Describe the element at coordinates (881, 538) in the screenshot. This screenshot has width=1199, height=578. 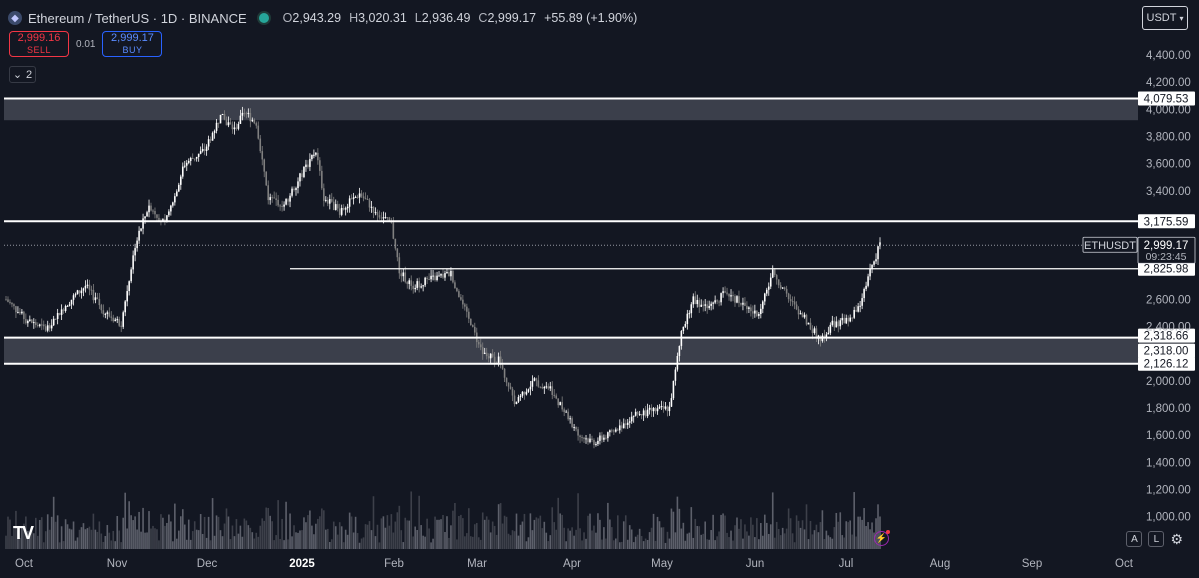
I see `flash-icon: ⚡` at that location.